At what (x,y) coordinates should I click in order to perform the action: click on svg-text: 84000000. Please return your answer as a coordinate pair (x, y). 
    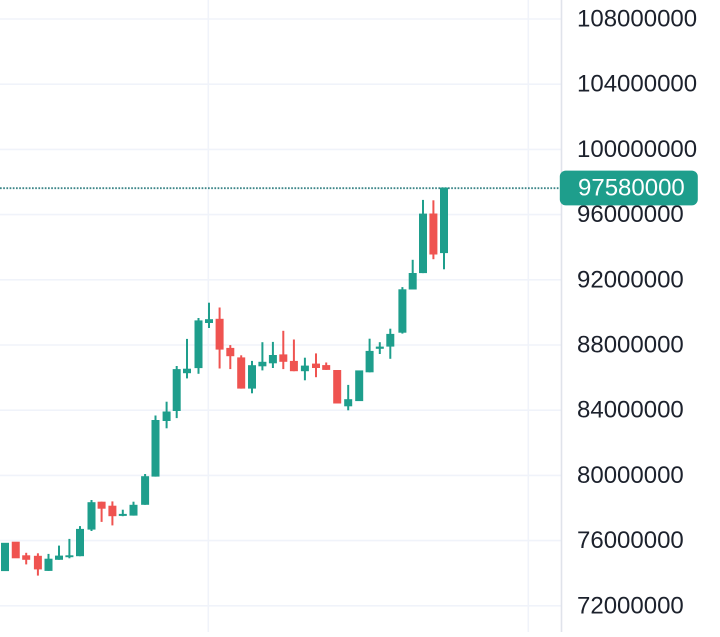
    Looking at the image, I should click on (630, 410).